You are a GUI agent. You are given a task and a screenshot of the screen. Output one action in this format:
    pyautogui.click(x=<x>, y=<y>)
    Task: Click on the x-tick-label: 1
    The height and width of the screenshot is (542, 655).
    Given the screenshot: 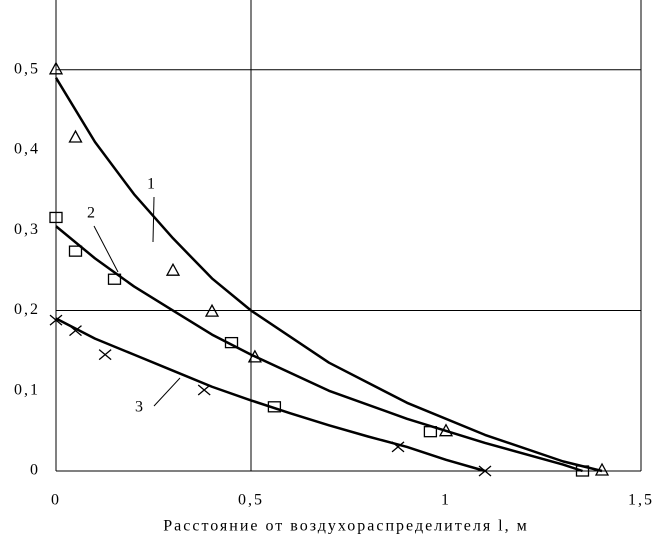 What is the action you would take?
    pyautogui.click(x=446, y=500)
    